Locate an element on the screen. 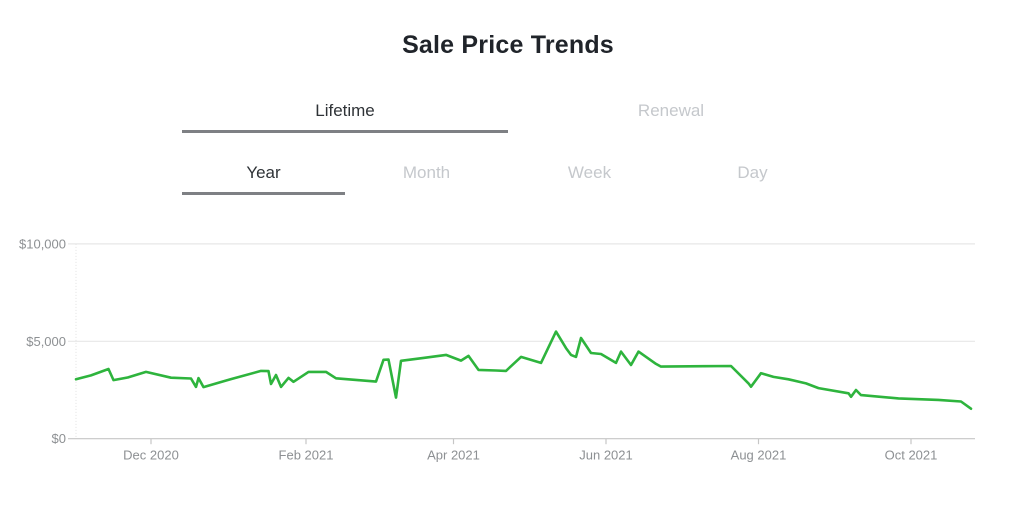  x-axis-label: Apr 2021 is located at coordinates (453, 455).